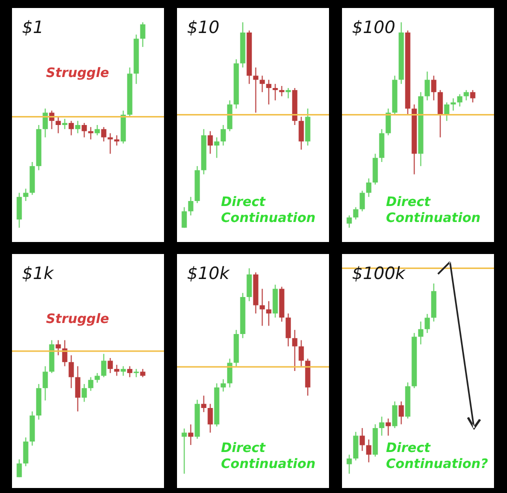 The height and width of the screenshot is (493, 507). Describe the element at coordinates (78, 73) in the screenshot. I see `annotation: Struggle` at that location.